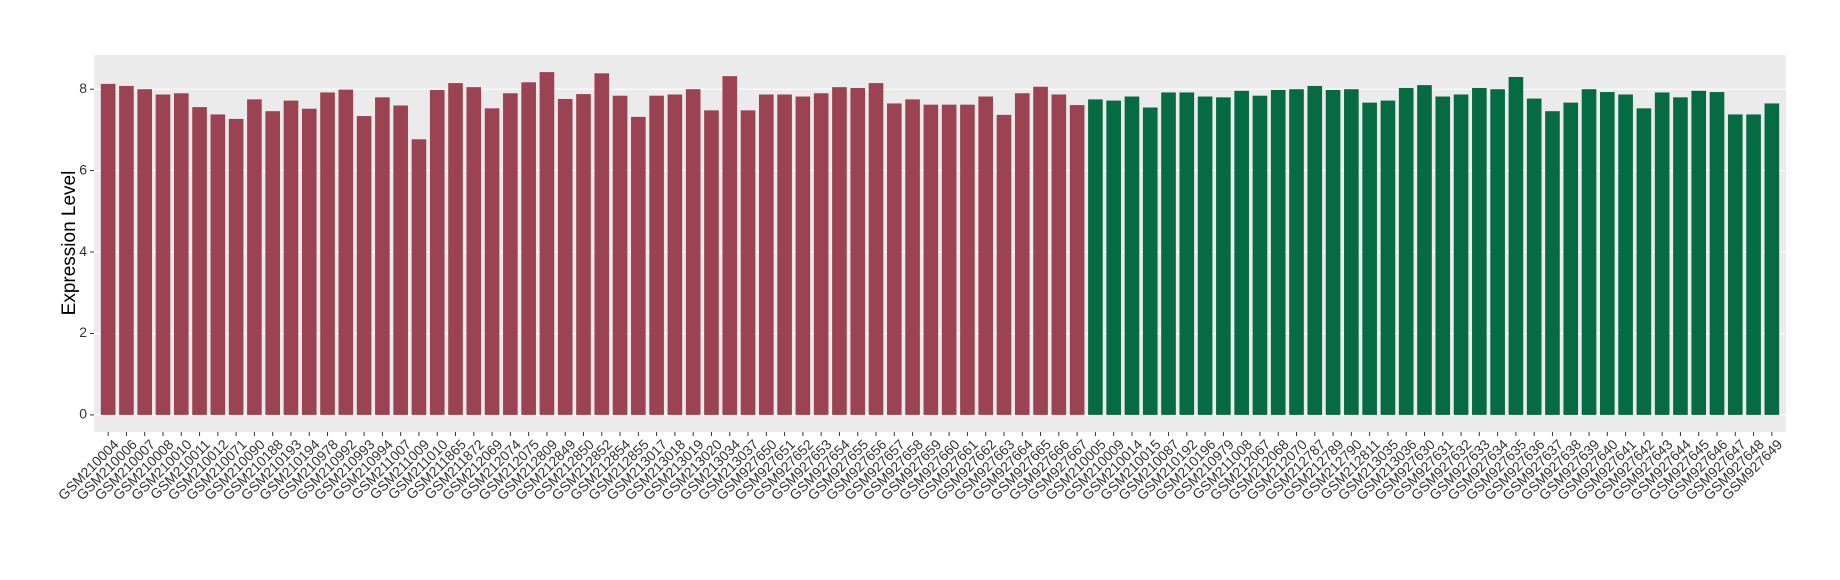 This screenshot has width=1840, height=580. I want to click on y-axis-label: Expression Level, so click(69, 243).